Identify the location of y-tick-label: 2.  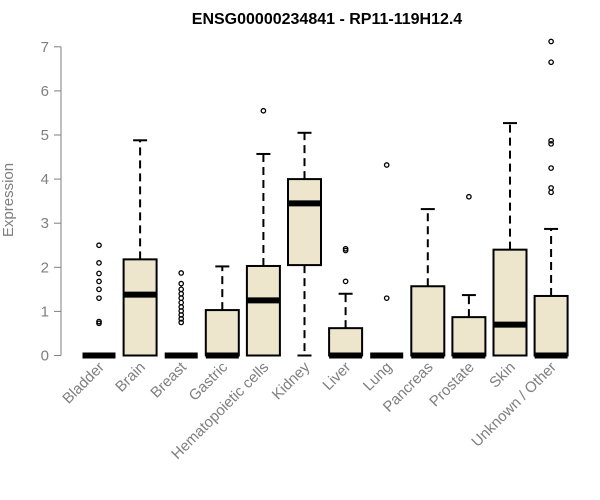
(45, 267).